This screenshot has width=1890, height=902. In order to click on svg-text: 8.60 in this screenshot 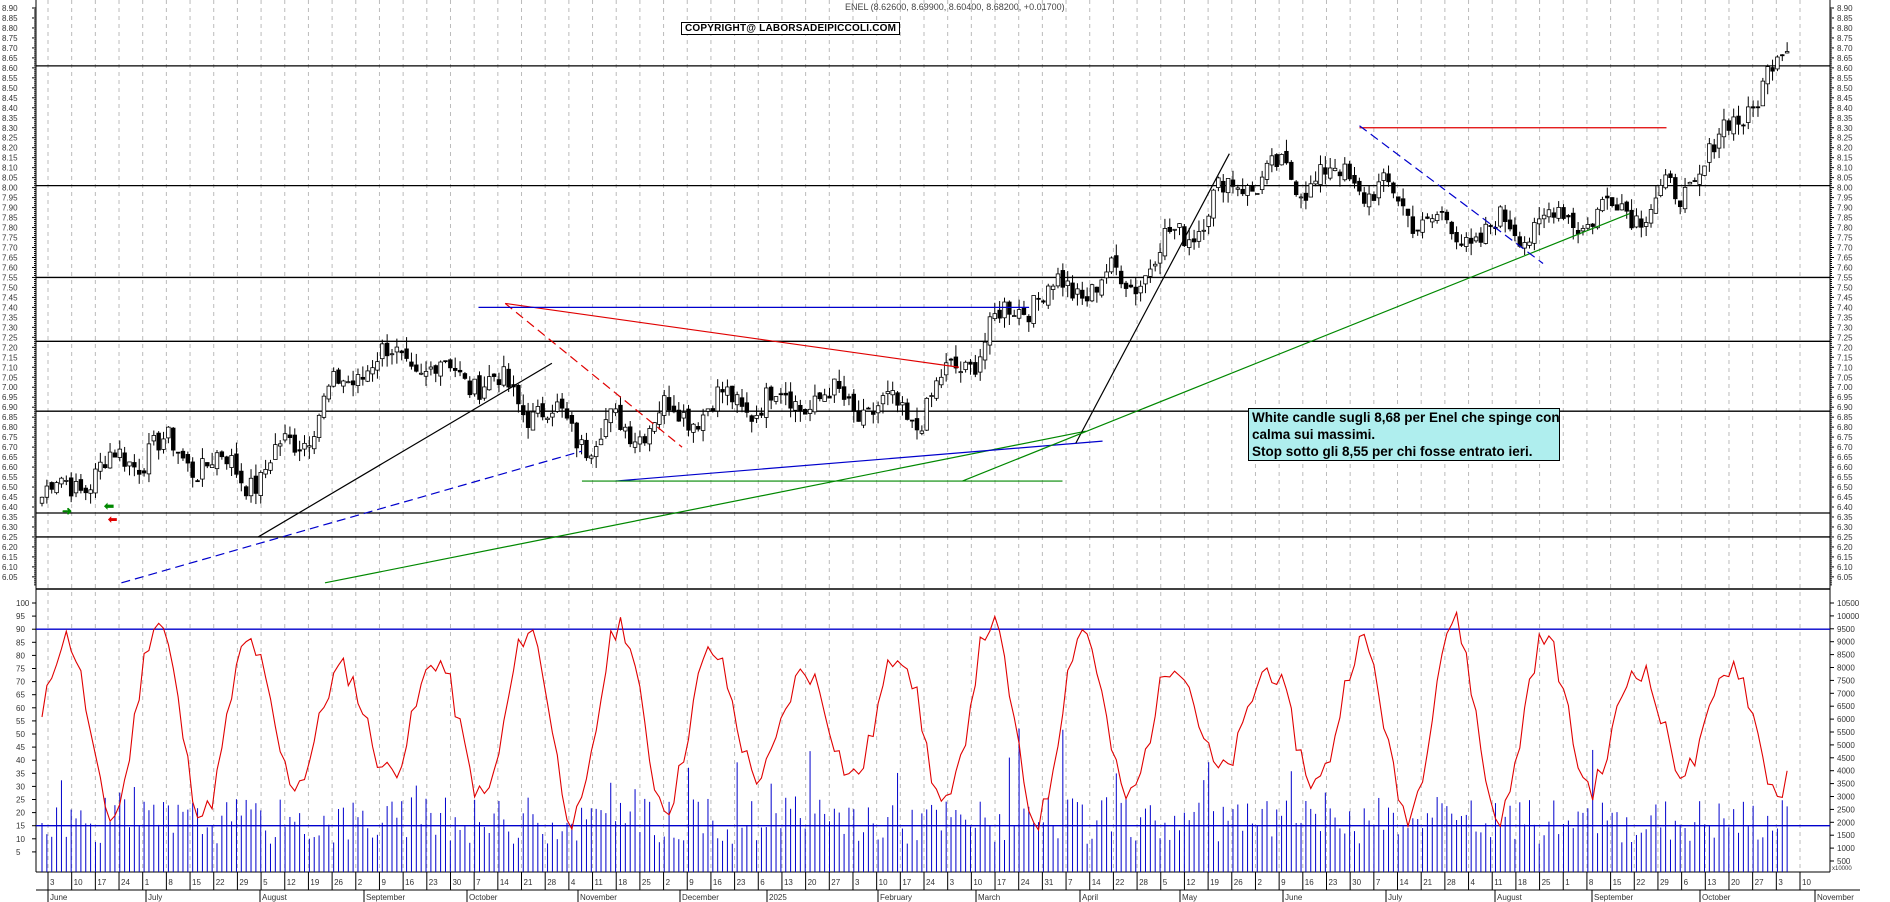, I will do `click(1845, 68)`.